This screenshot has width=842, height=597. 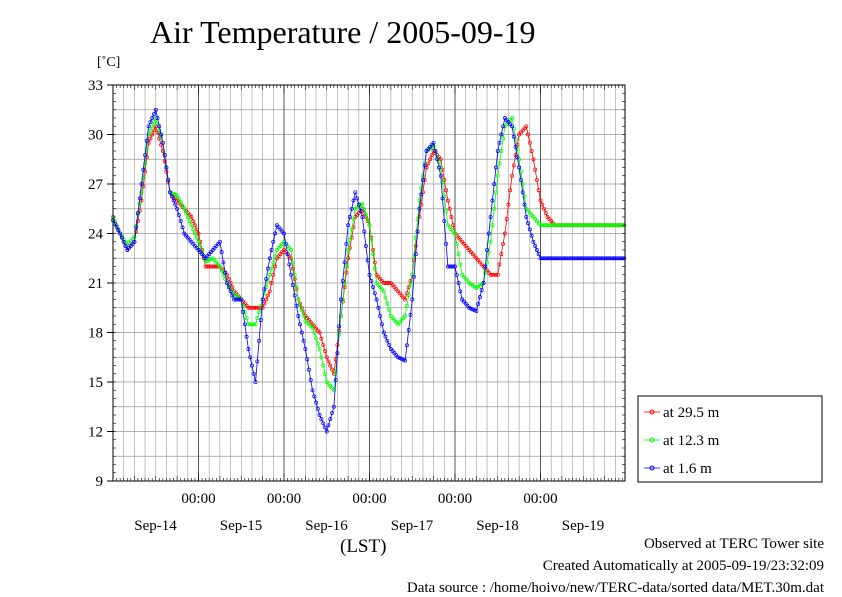 What do you see at coordinates (96, 235) in the screenshot?
I see `y-tick-label: 24` at bounding box center [96, 235].